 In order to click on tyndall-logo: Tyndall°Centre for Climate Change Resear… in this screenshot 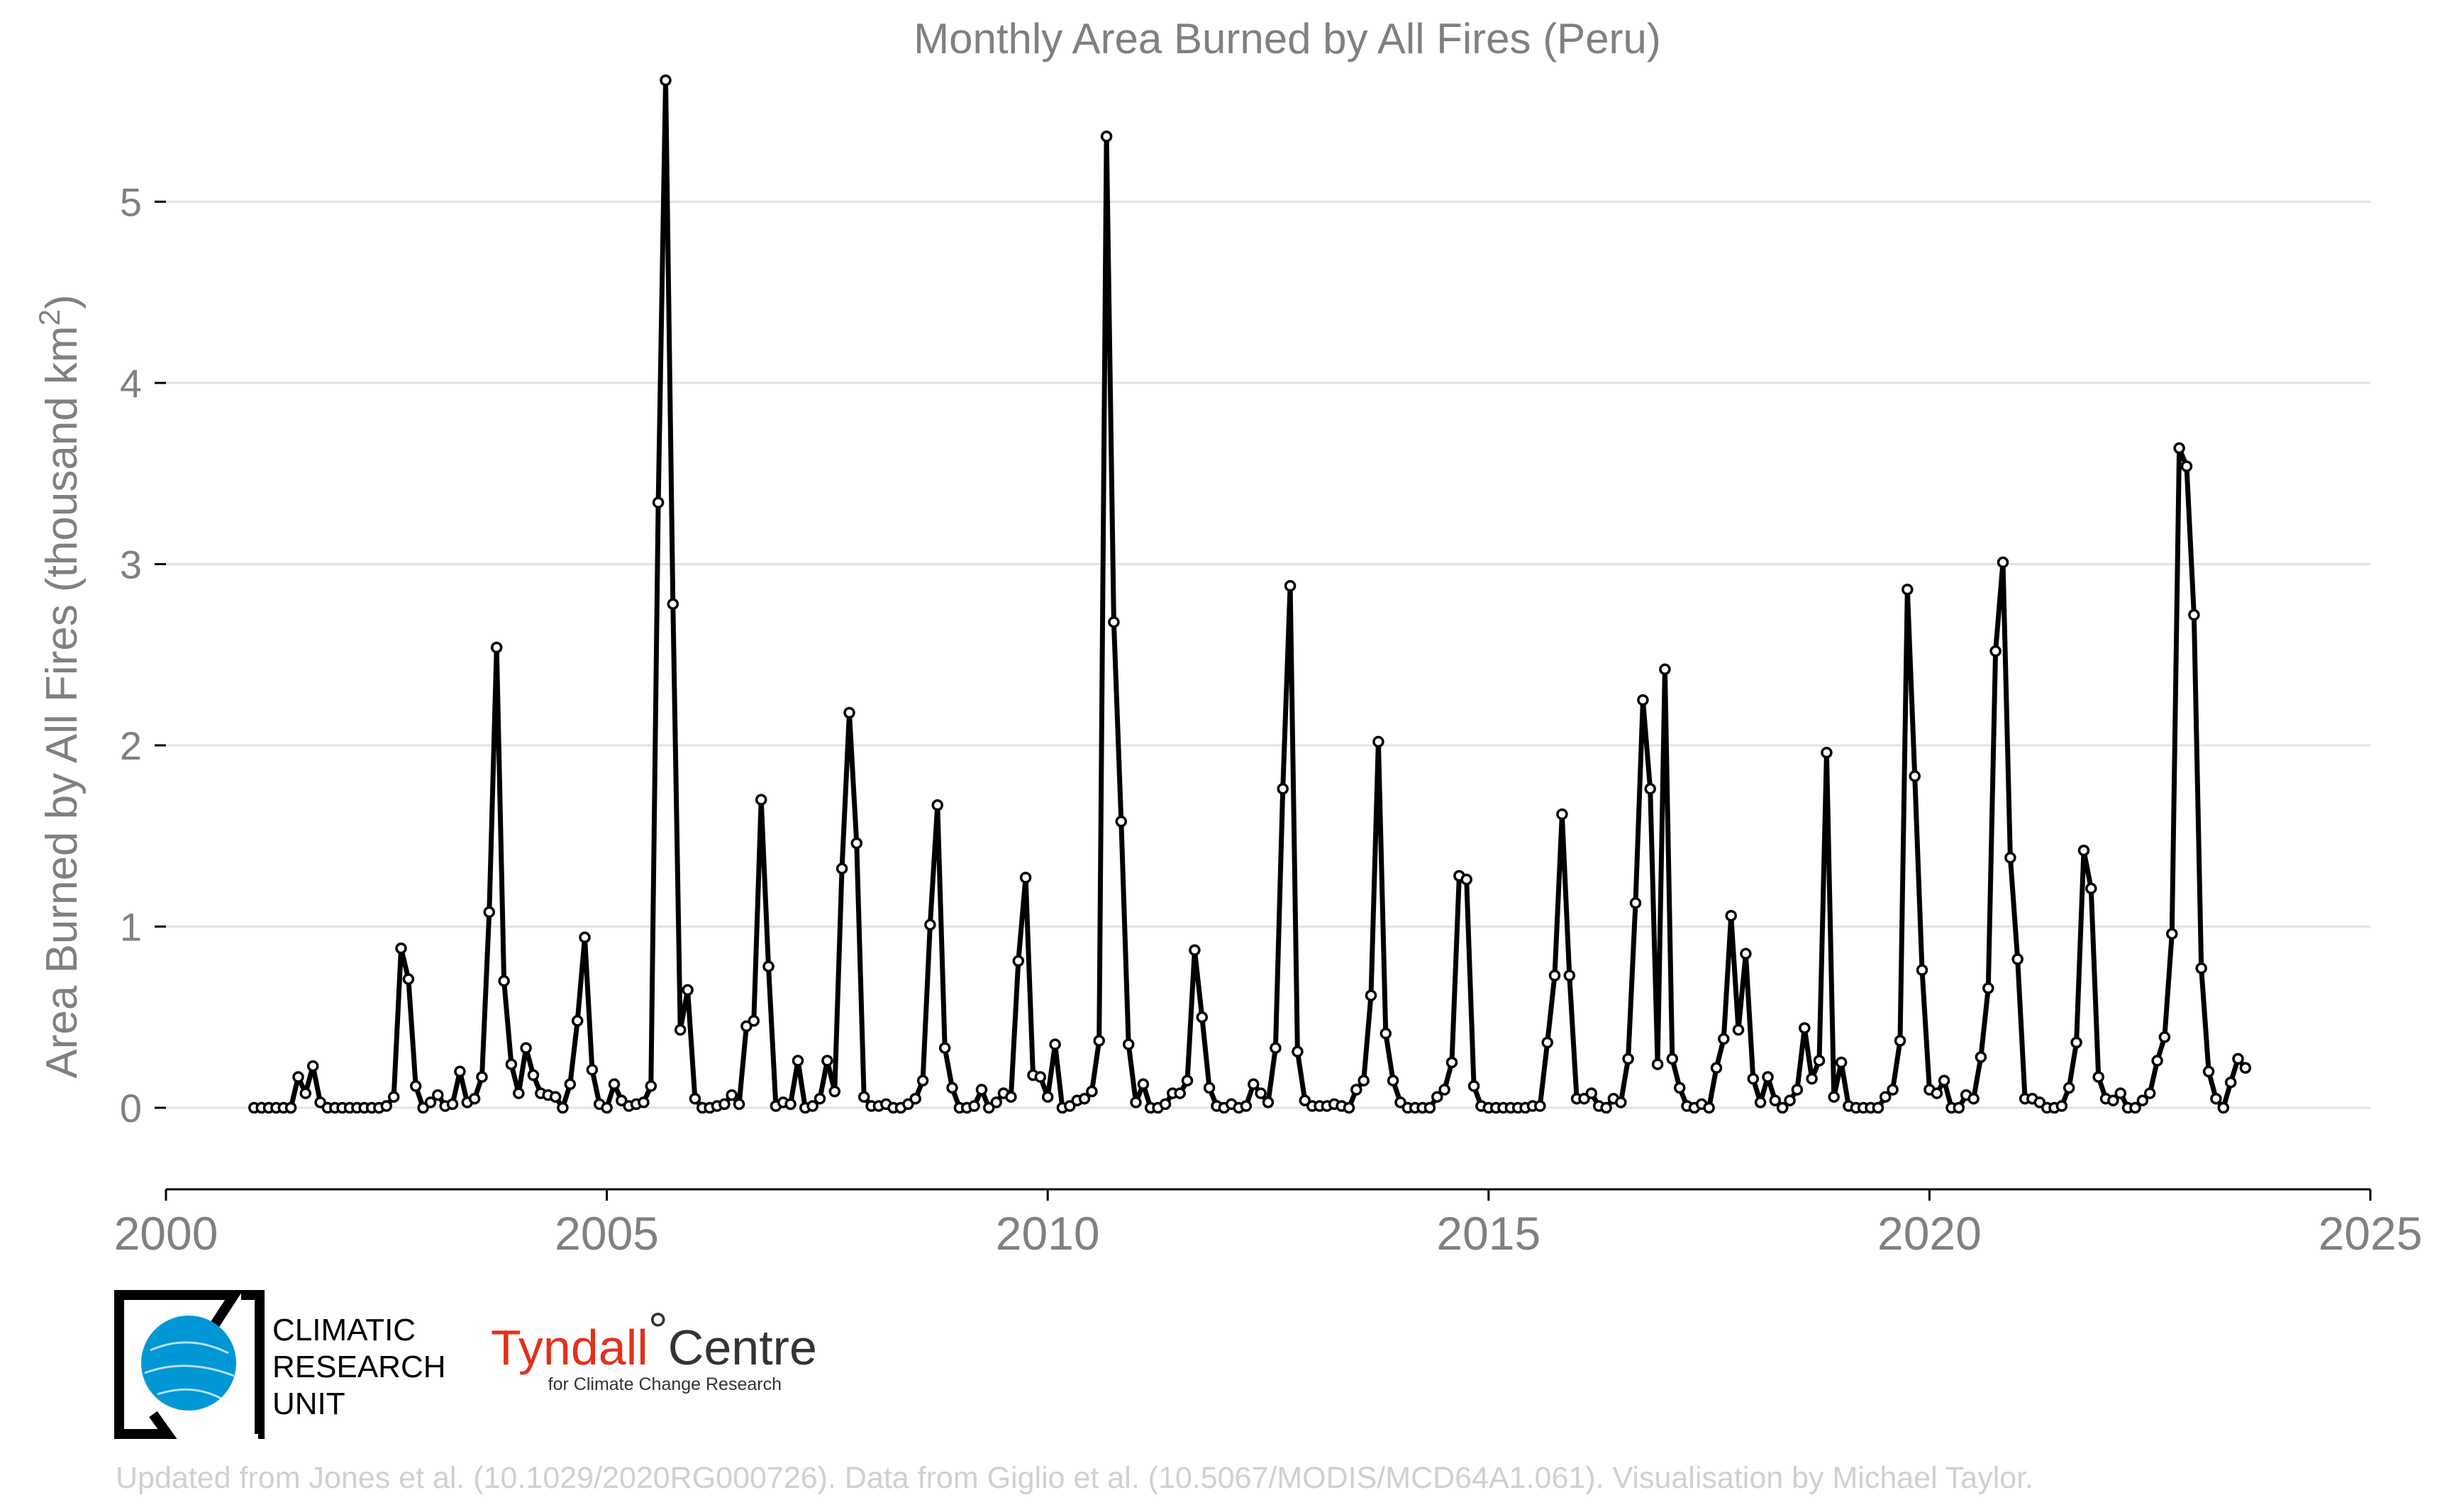, I will do `click(654, 1348)`.